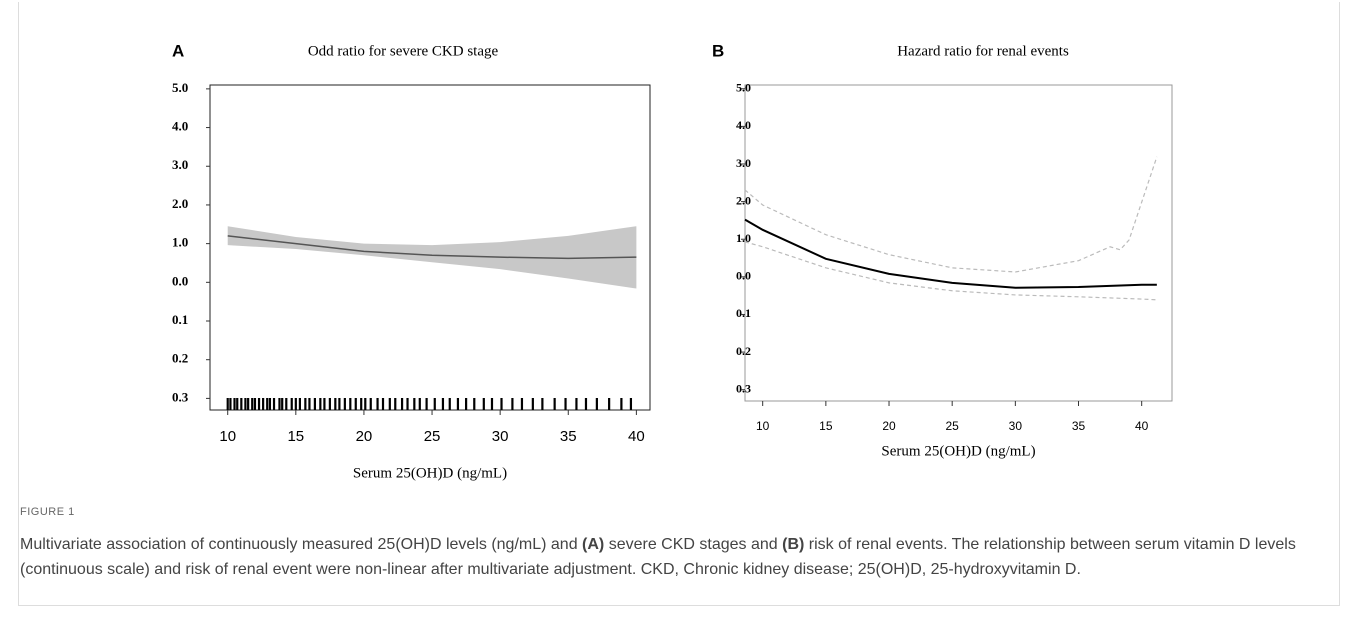 The image size is (1357, 619). What do you see at coordinates (178, 50) in the screenshot?
I see `panel-label: A` at bounding box center [178, 50].